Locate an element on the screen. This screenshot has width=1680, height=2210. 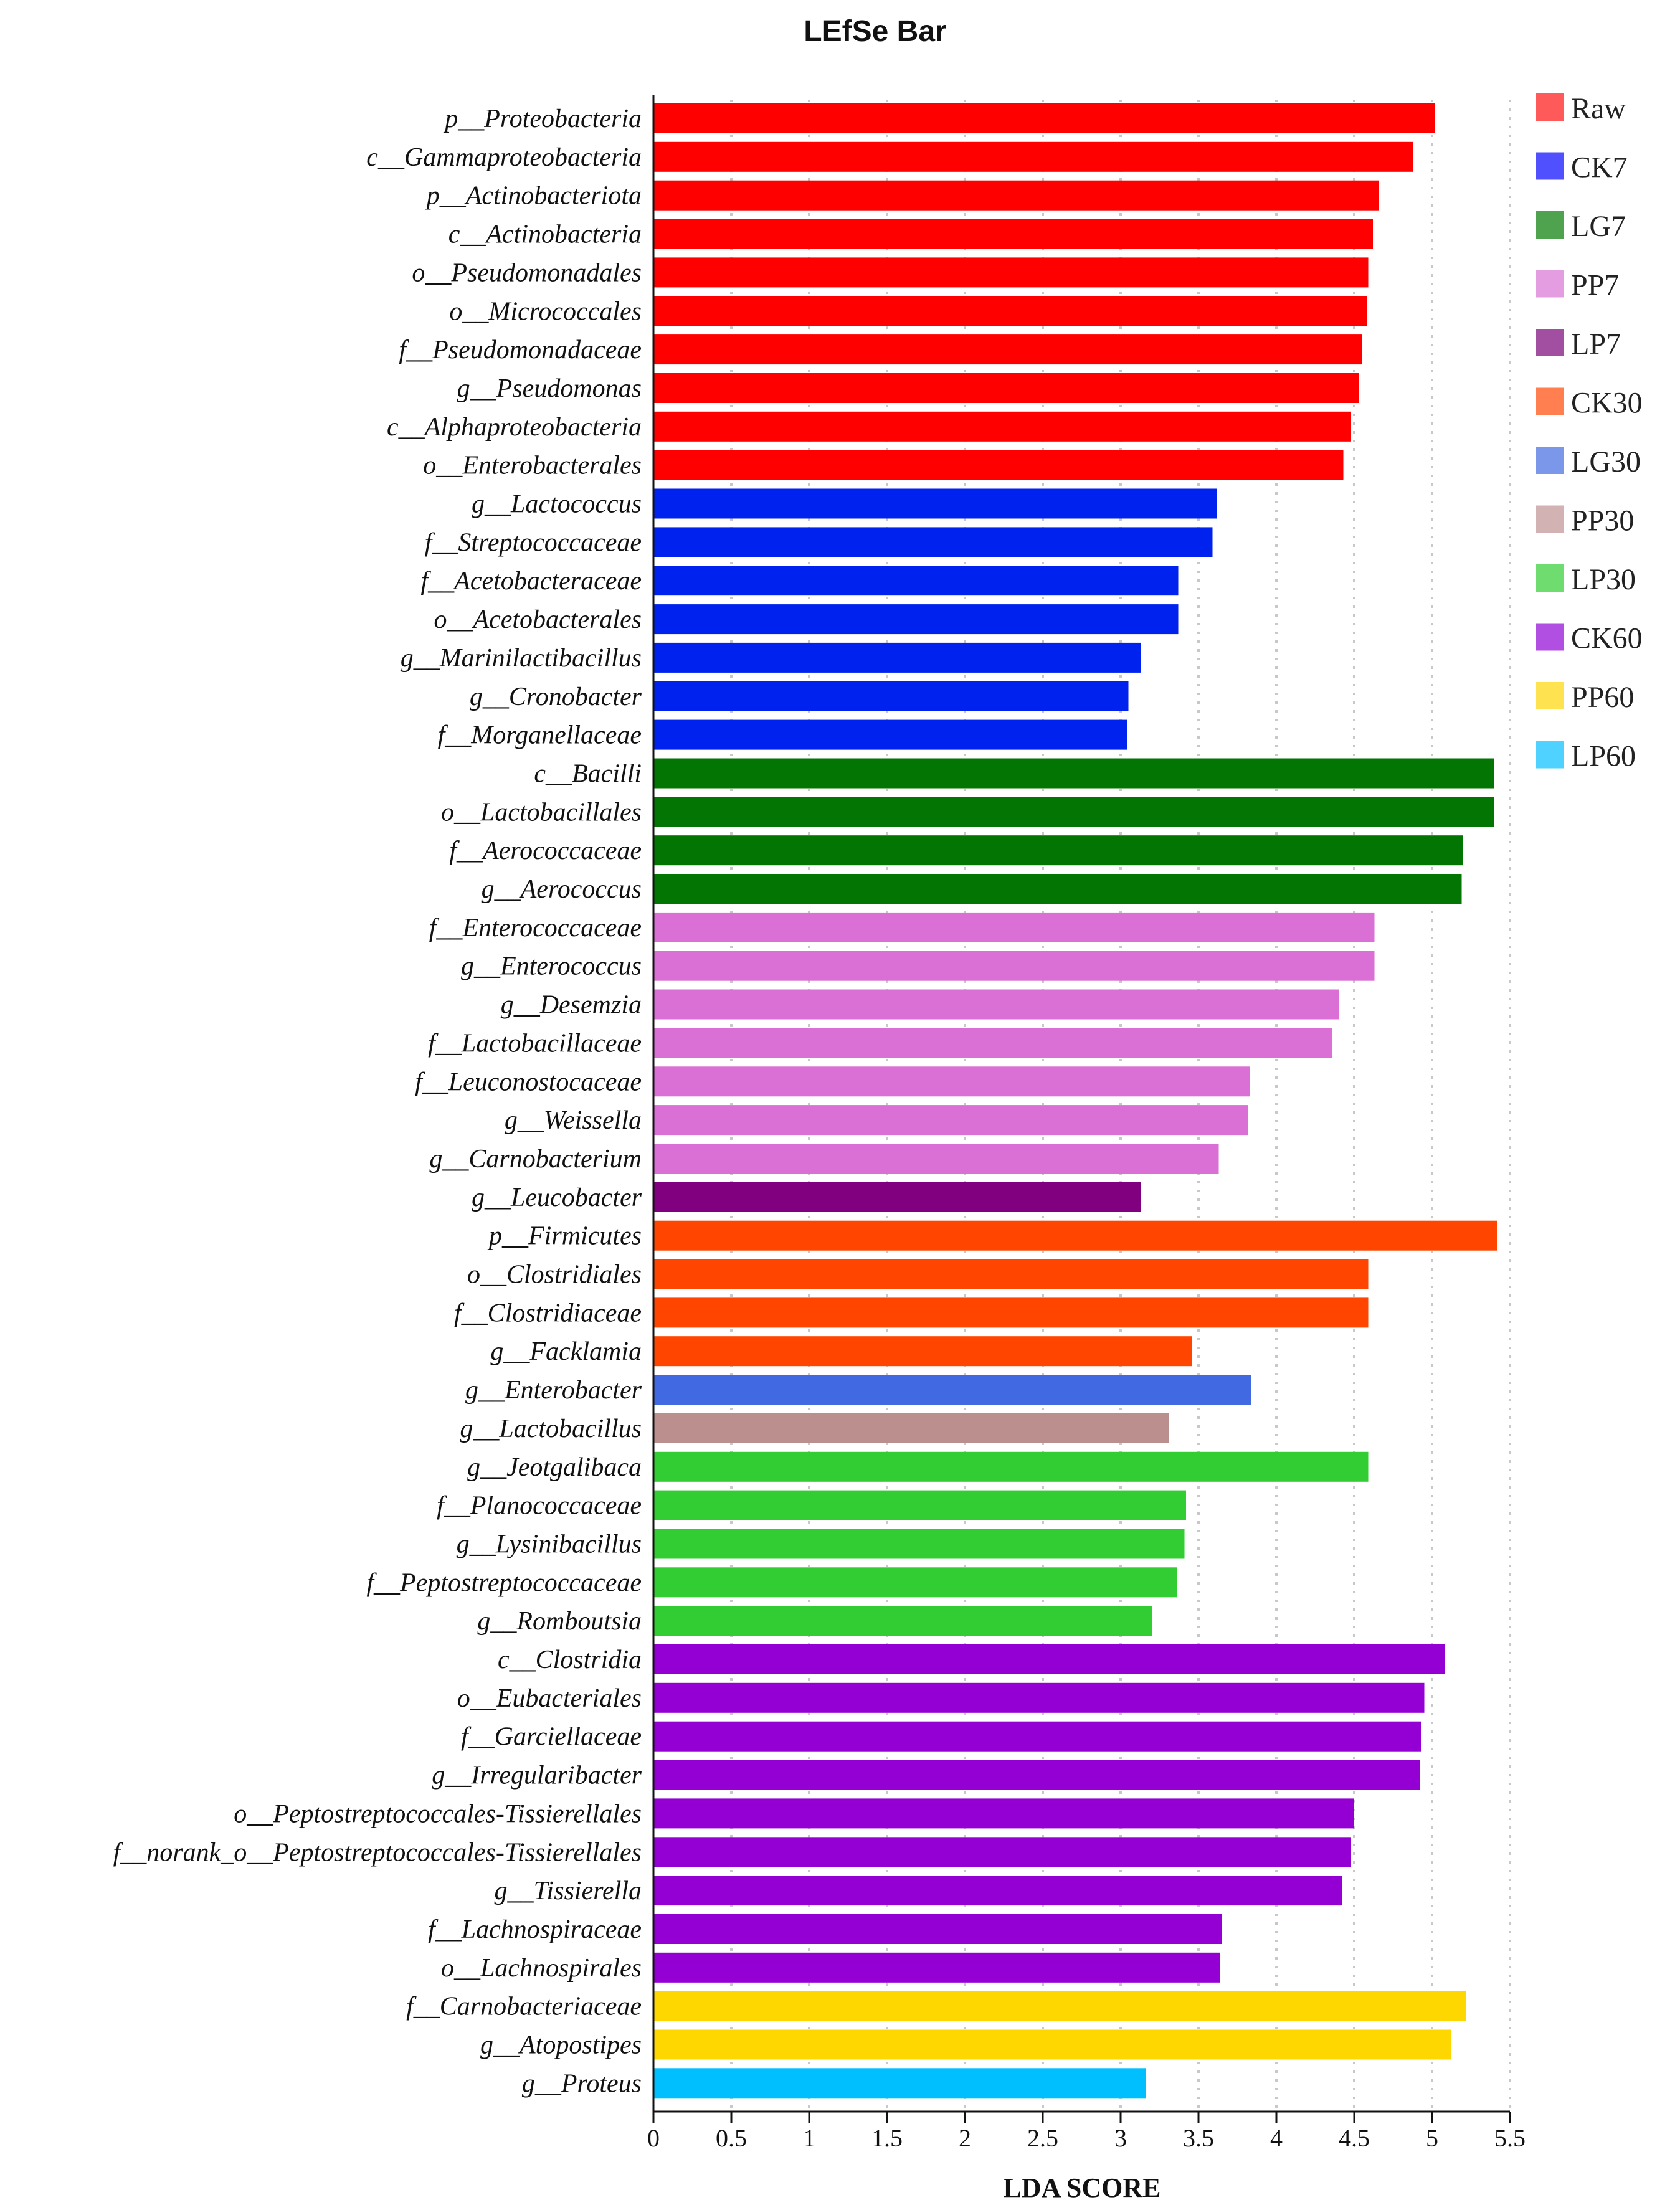
category-label: g__Lactococcus is located at coordinates (557, 504).